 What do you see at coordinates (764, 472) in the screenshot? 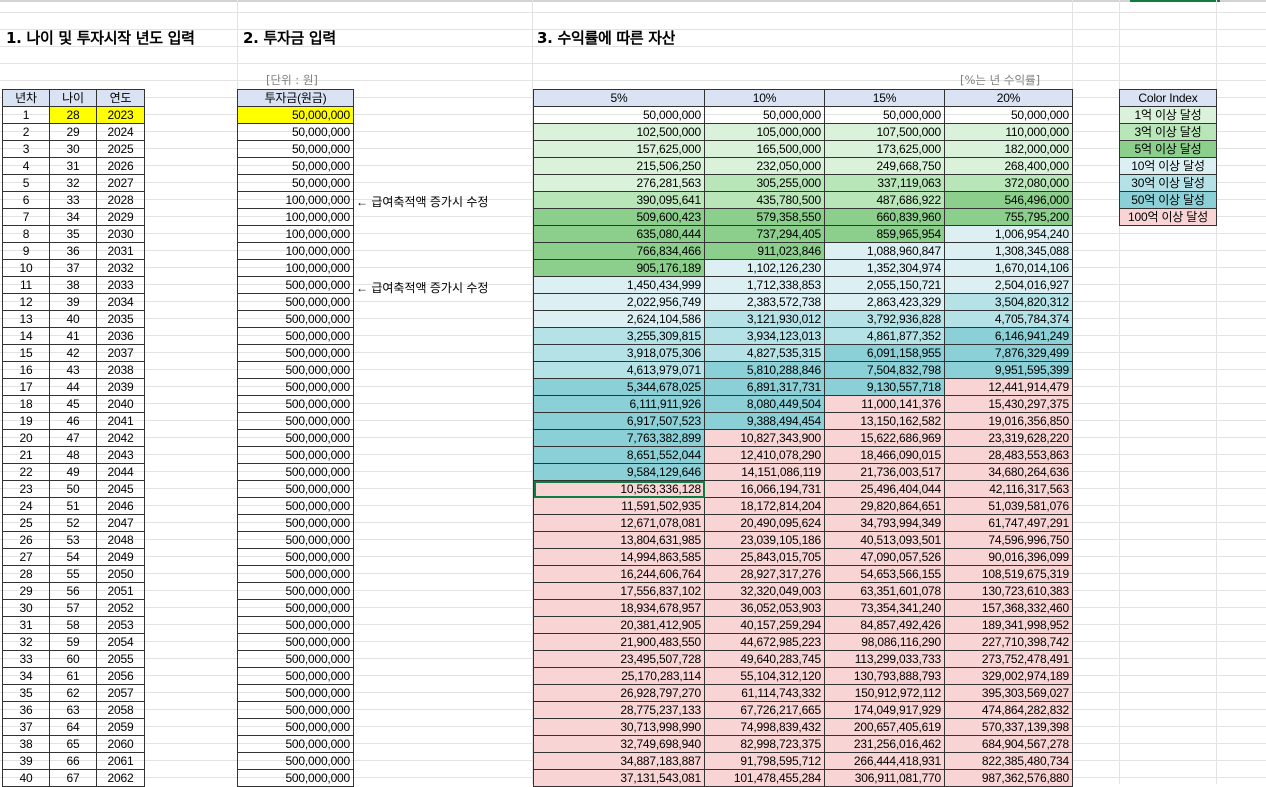
I see `cell-asset: 14,151,086,119` at bounding box center [764, 472].